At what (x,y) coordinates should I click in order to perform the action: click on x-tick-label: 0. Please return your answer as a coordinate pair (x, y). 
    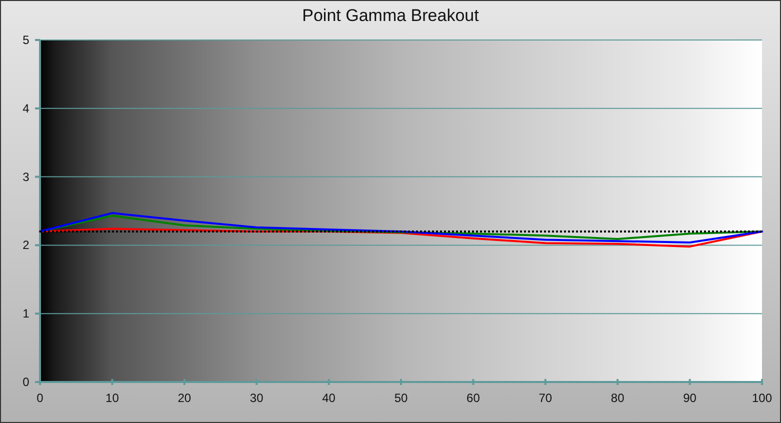
    Looking at the image, I should click on (40, 398).